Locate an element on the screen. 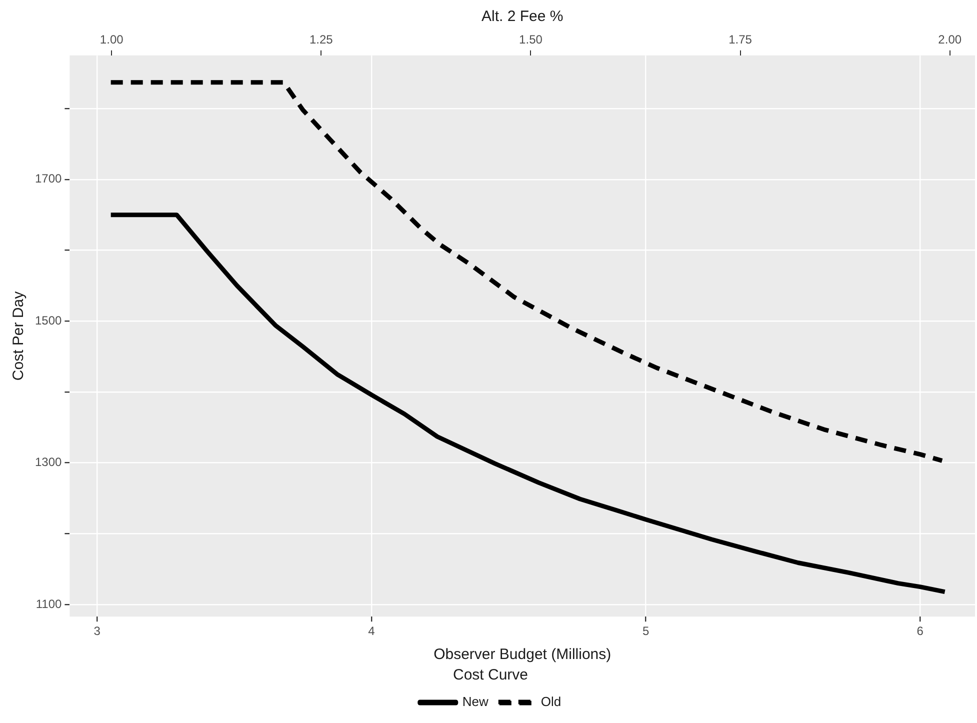 The image size is (977, 723). x2-tick-label: 1.50 is located at coordinates (531, 39).